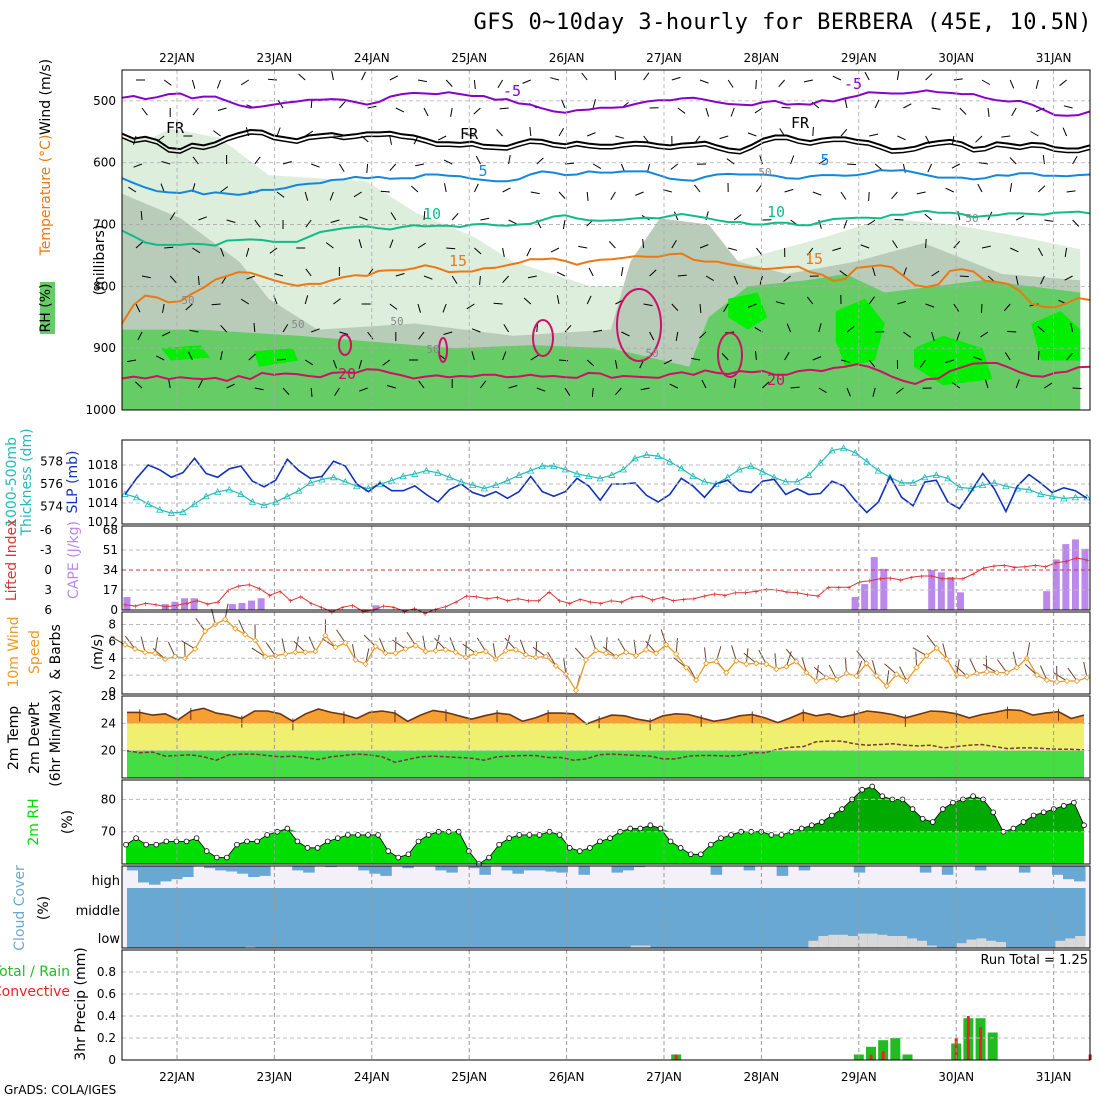 This screenshot has height=1100, width=1100. I want to click on date-tick-bottom: 26JAN, so click(567, 1077).